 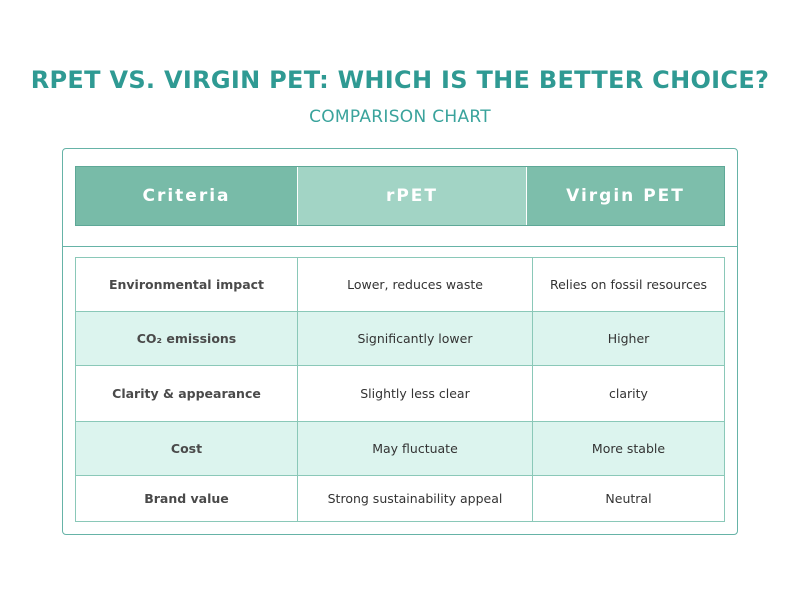 I want to click on criteria-cell: Environmental impact, so click(x=187, y=284).